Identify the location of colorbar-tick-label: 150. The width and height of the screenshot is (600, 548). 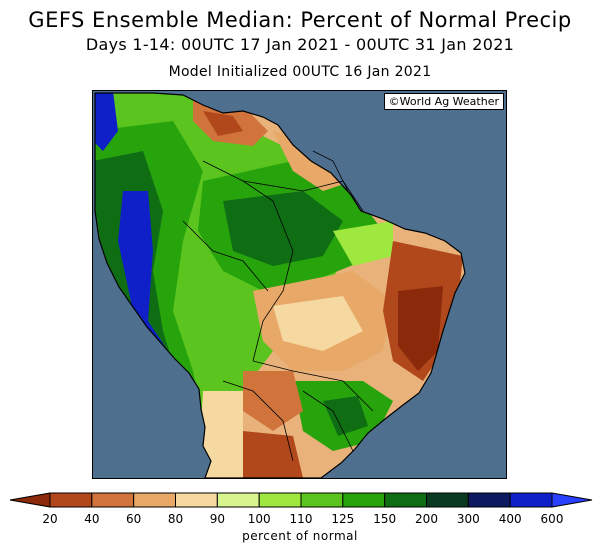
(385, 519).